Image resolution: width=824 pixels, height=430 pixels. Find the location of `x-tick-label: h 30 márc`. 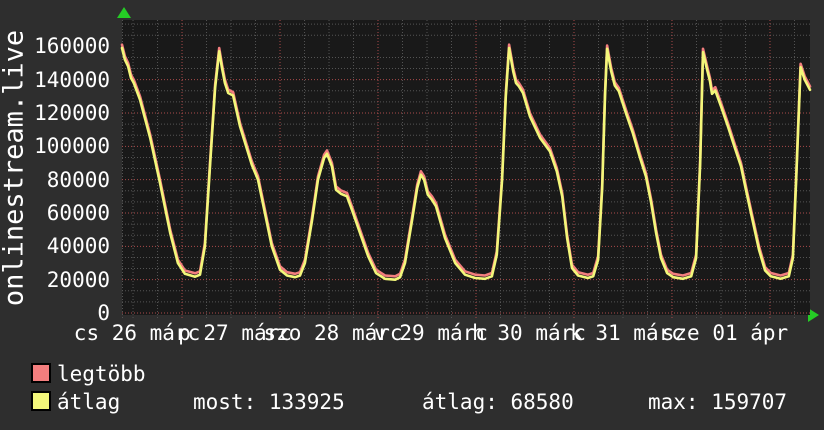

x-tick-label: h 30 márc is located at coordinates (529, 333).